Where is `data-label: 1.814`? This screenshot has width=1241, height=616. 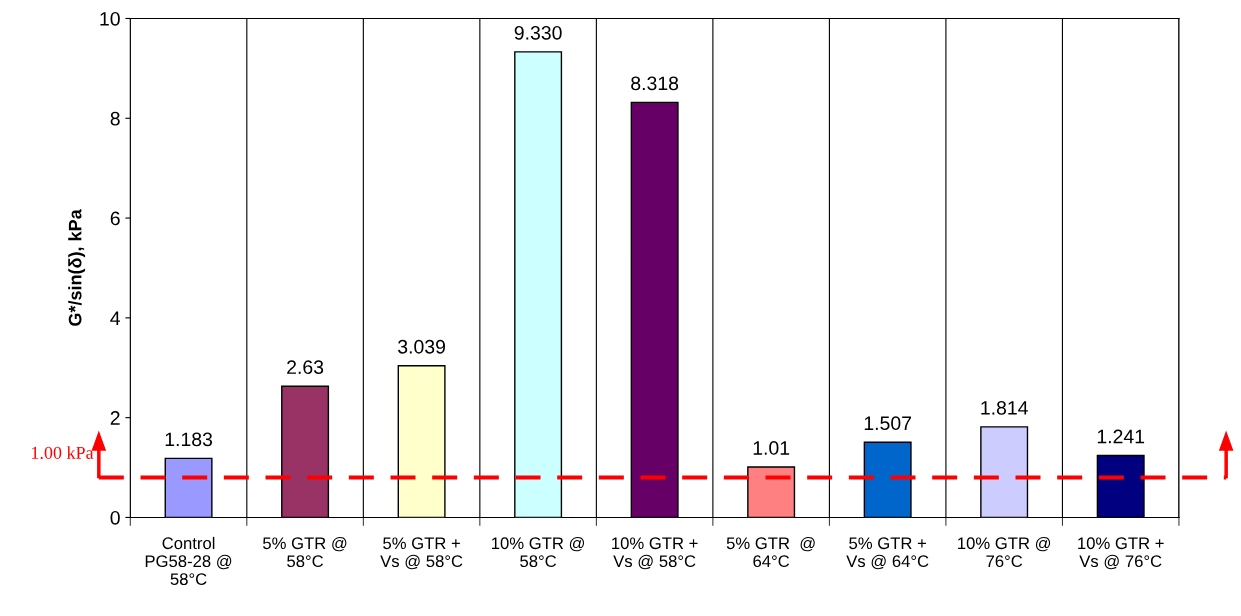 data-label: 1.814 is located at coordinates (1004, 407).